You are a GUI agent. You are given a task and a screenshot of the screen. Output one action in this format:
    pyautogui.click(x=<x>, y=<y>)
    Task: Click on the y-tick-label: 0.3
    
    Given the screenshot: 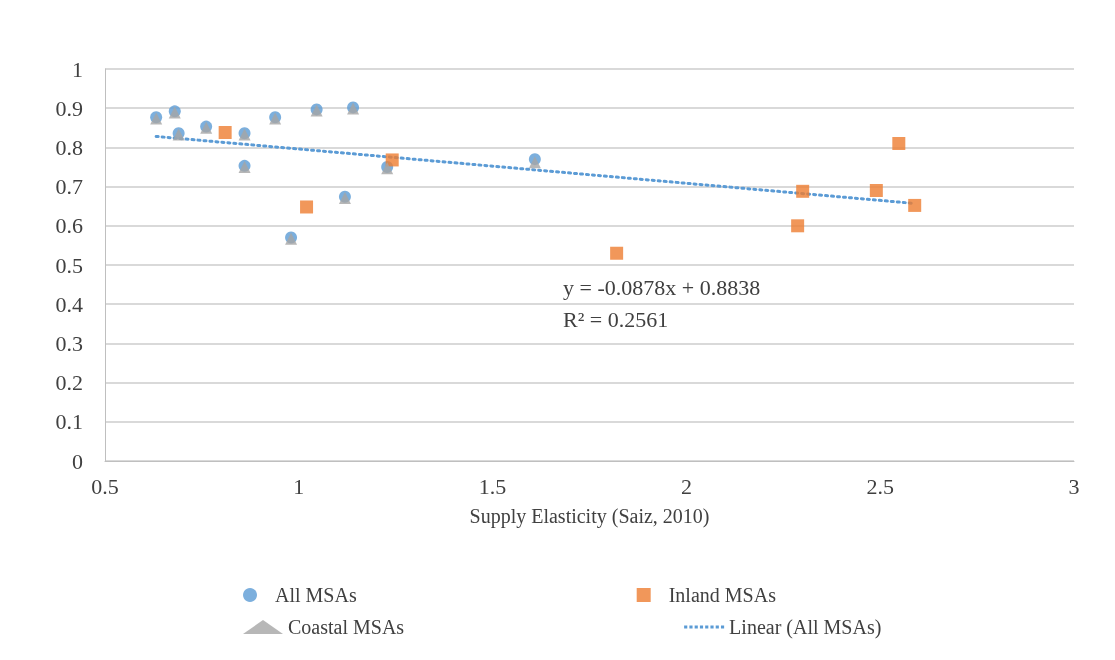 What is the action you would take?
    pyautogui.click(x=69, y=343)
    